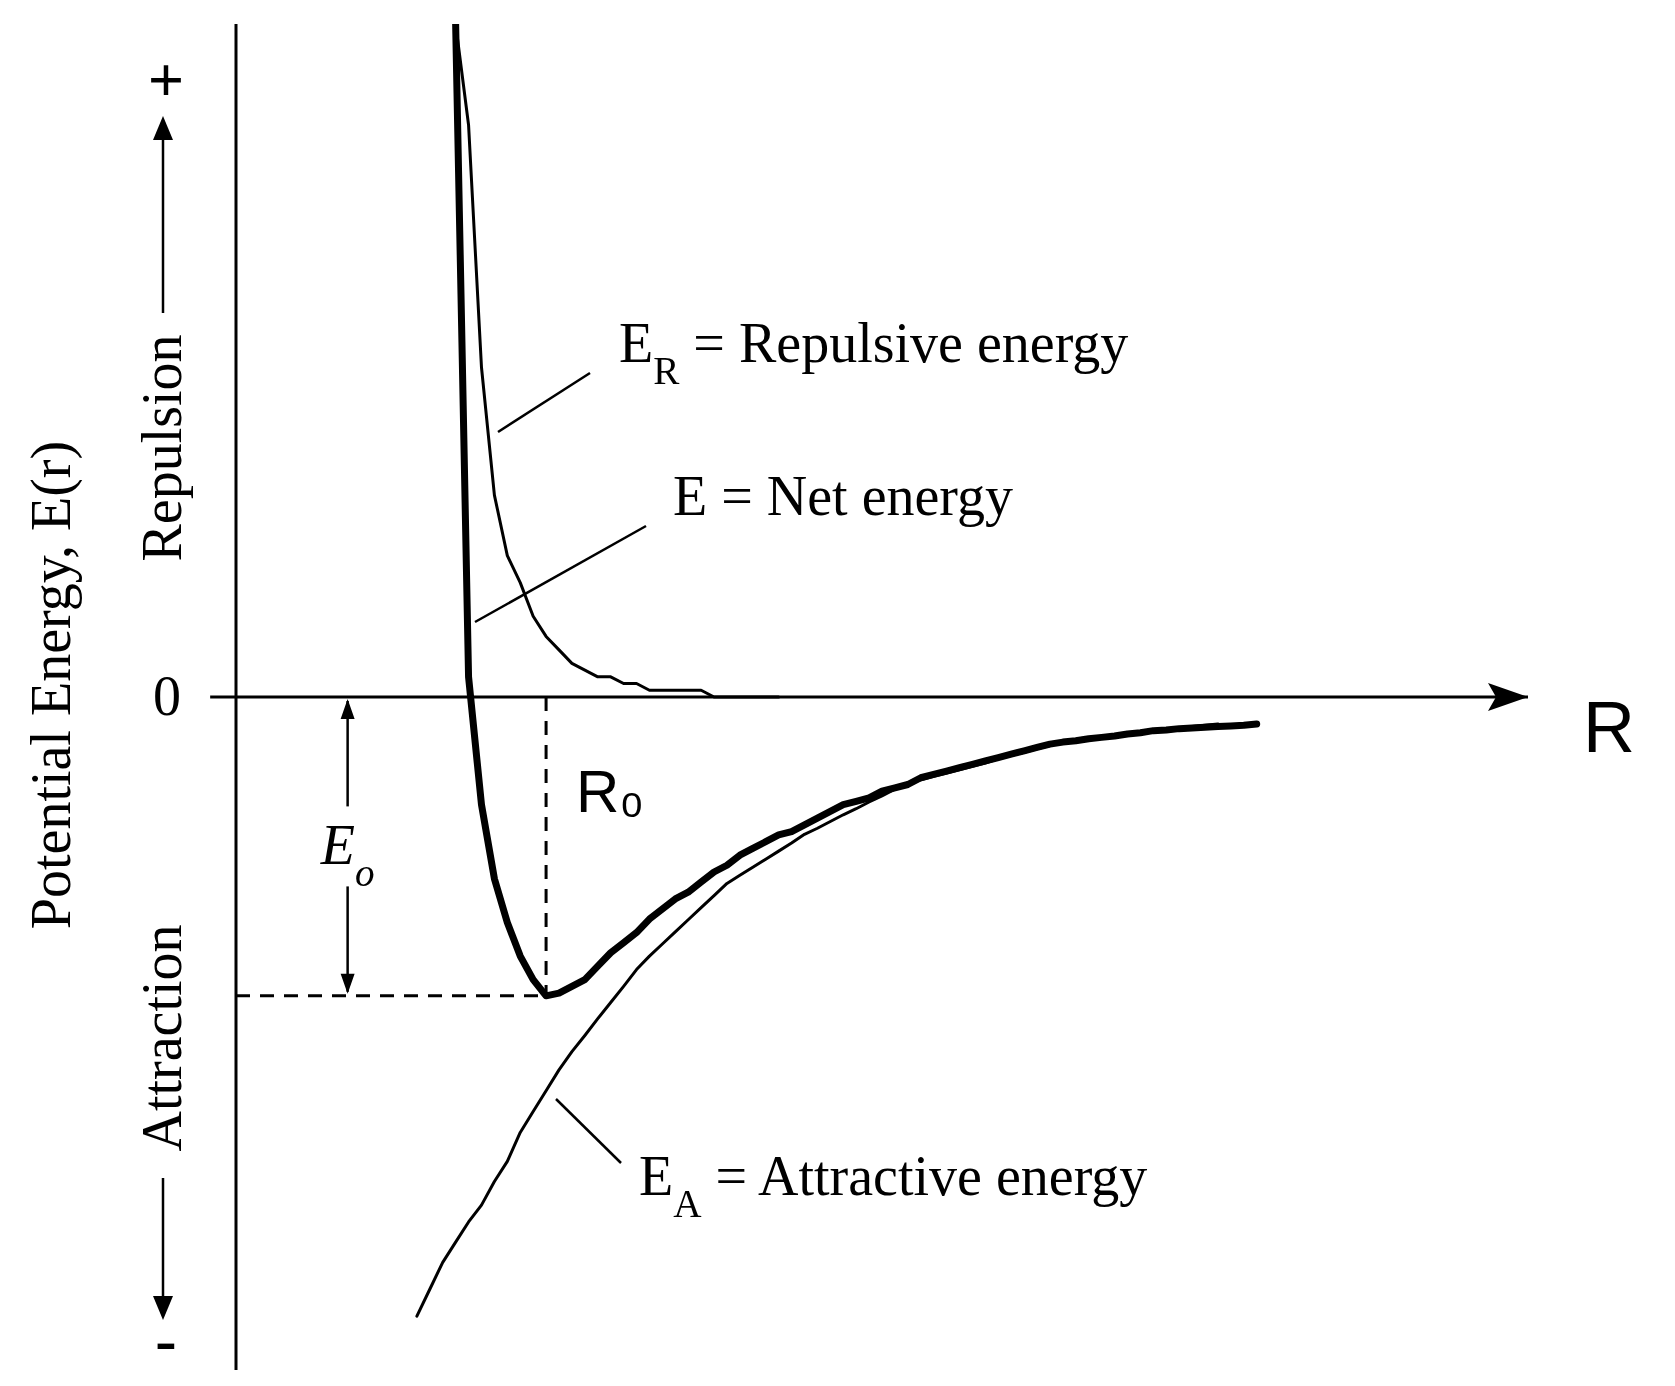 Image resolution: width=1675 pixels, height=1386 pixels. I want to click on annotation: E$_{R}$ = Repulsive energy, so click(874, 352).